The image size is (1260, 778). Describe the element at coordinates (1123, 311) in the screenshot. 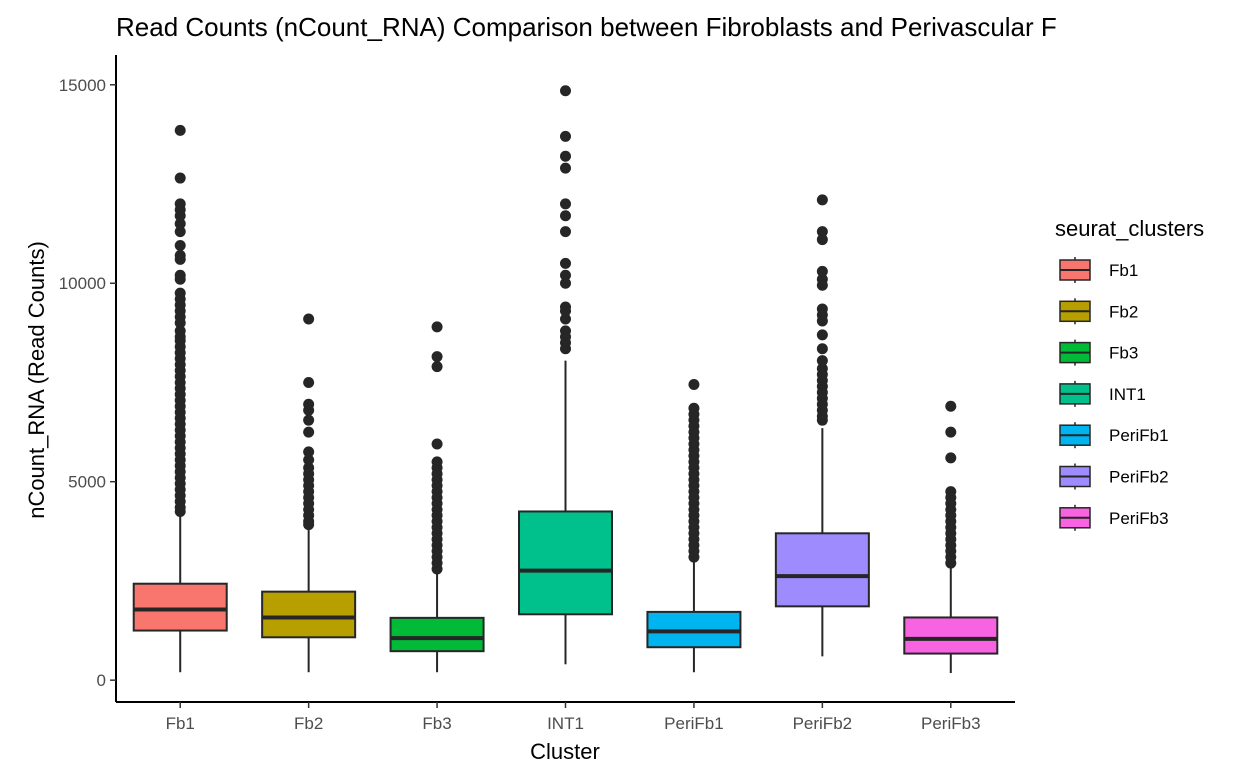

I see `legend-label: Fb2` at that location.